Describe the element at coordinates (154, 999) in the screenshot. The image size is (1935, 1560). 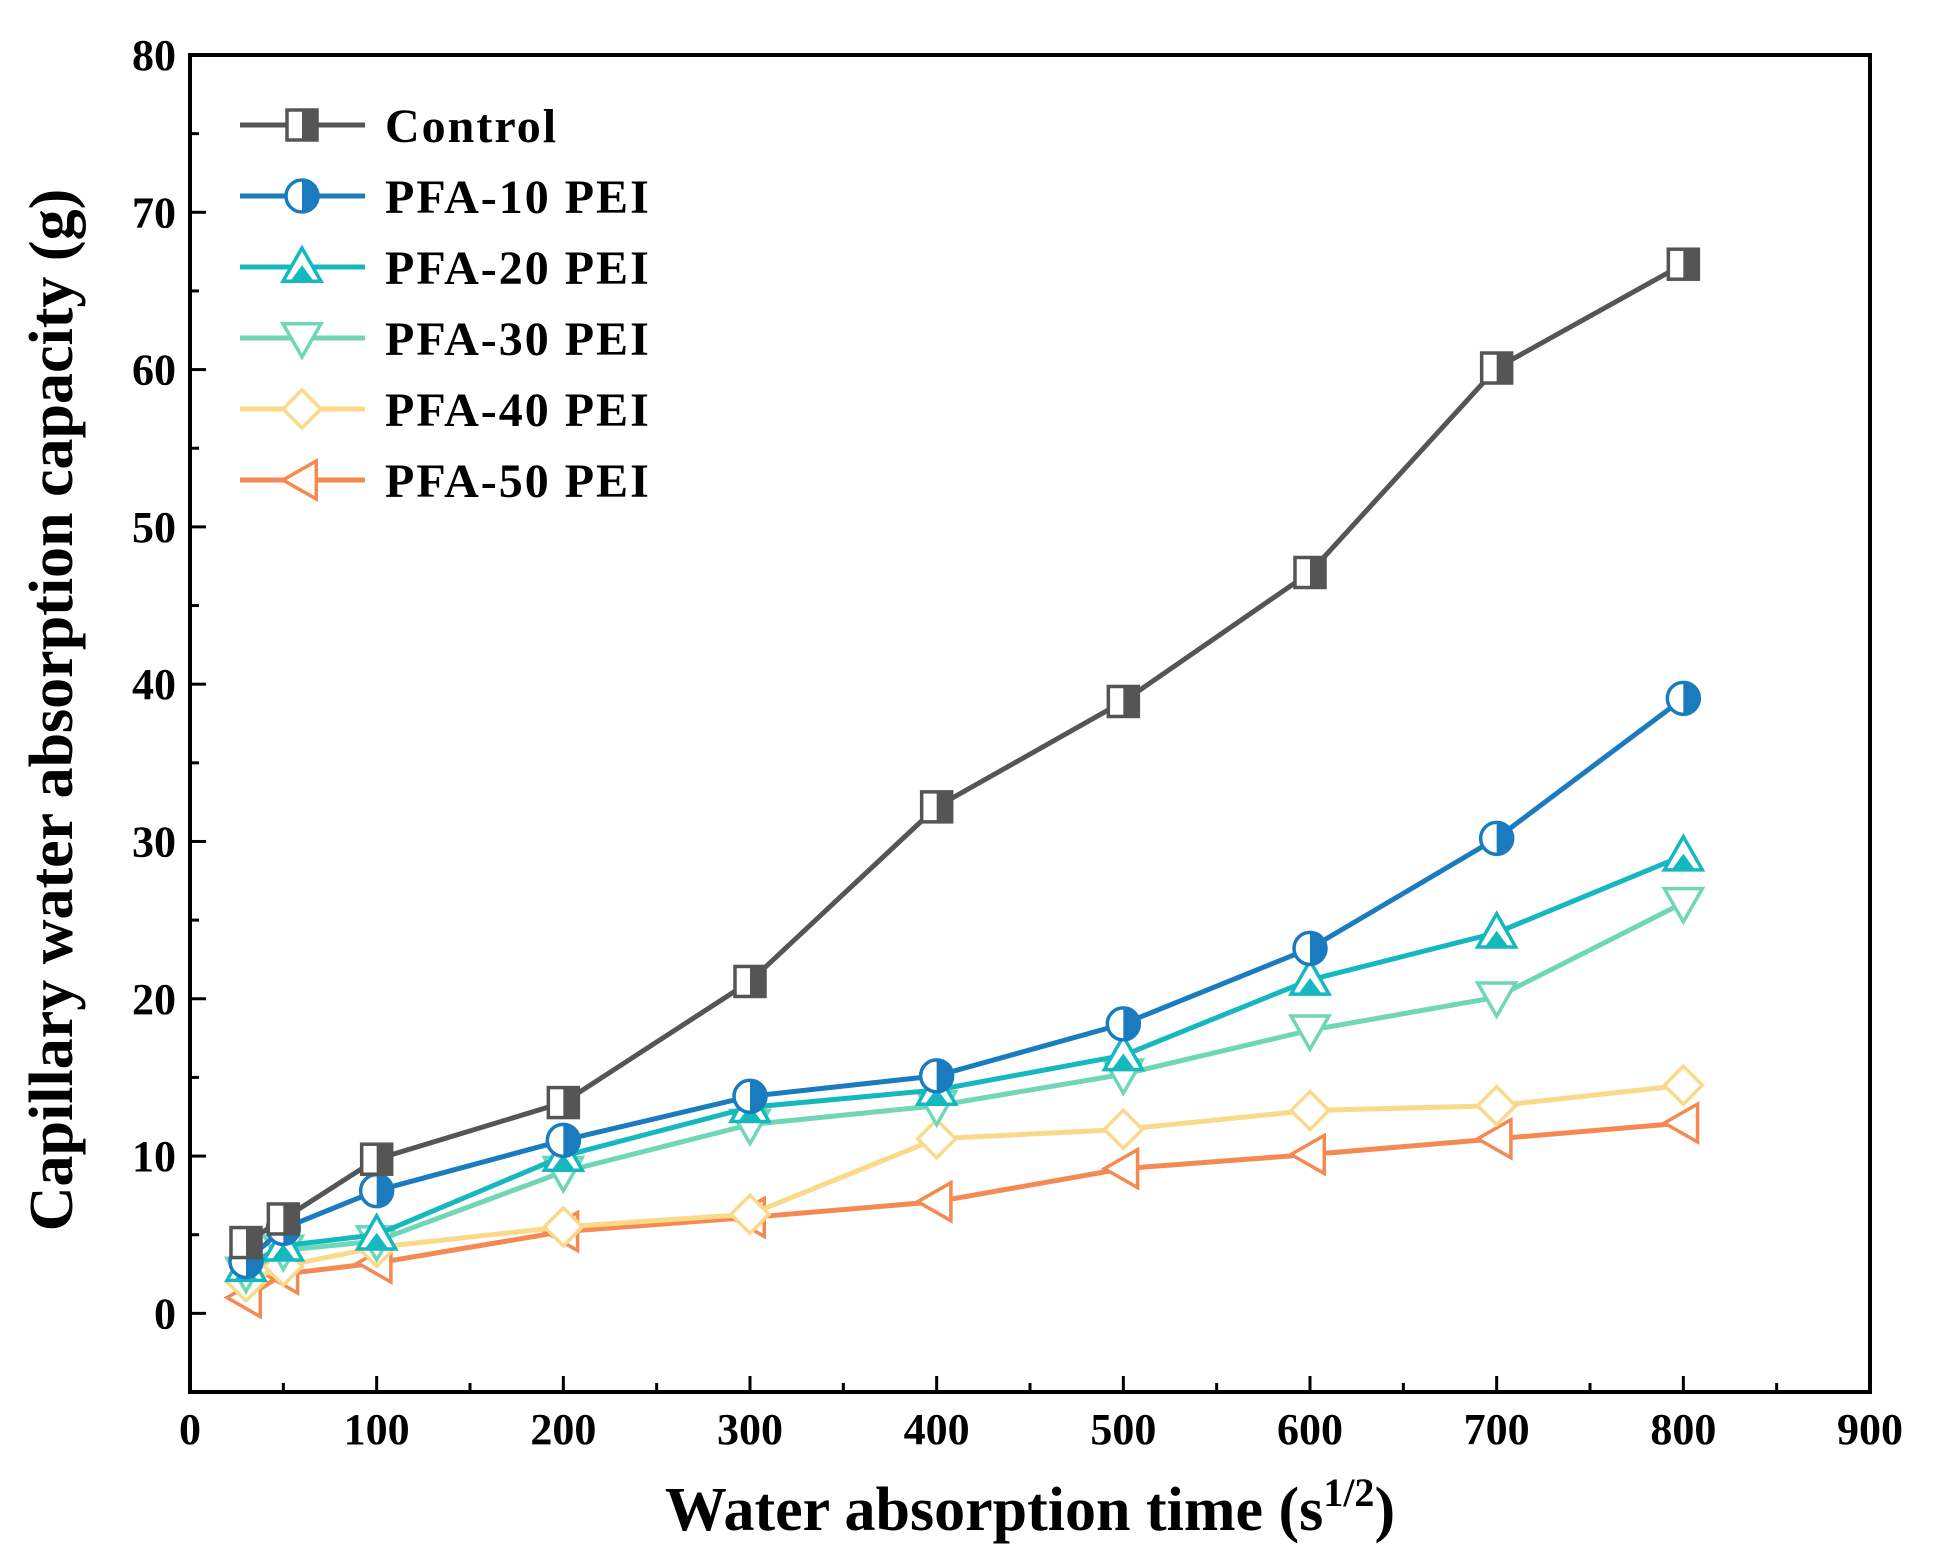
I see `y-tick-label: 20` at that location.